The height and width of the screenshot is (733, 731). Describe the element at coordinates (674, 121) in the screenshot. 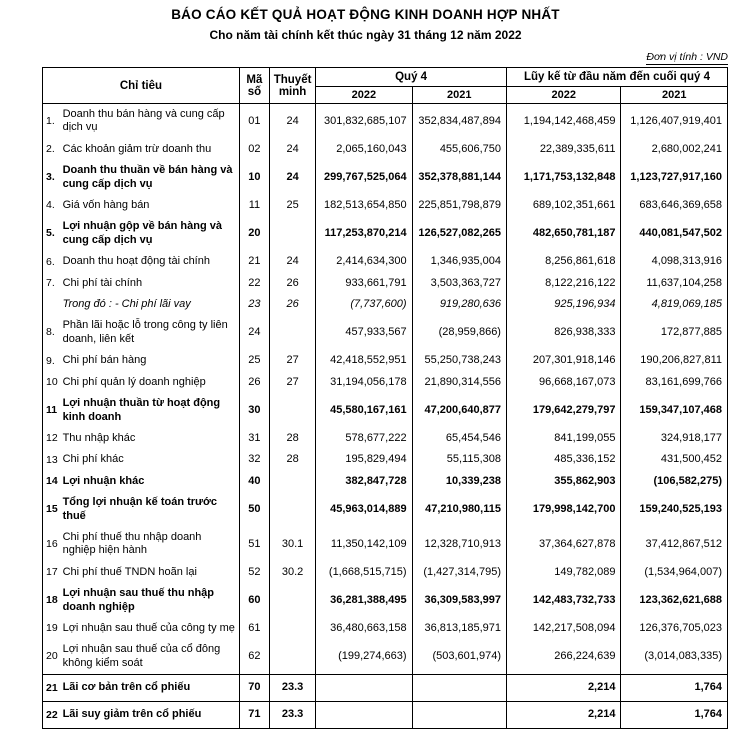

I see `row-value-ytd-2021: 1,126,407,919,401` at that location.